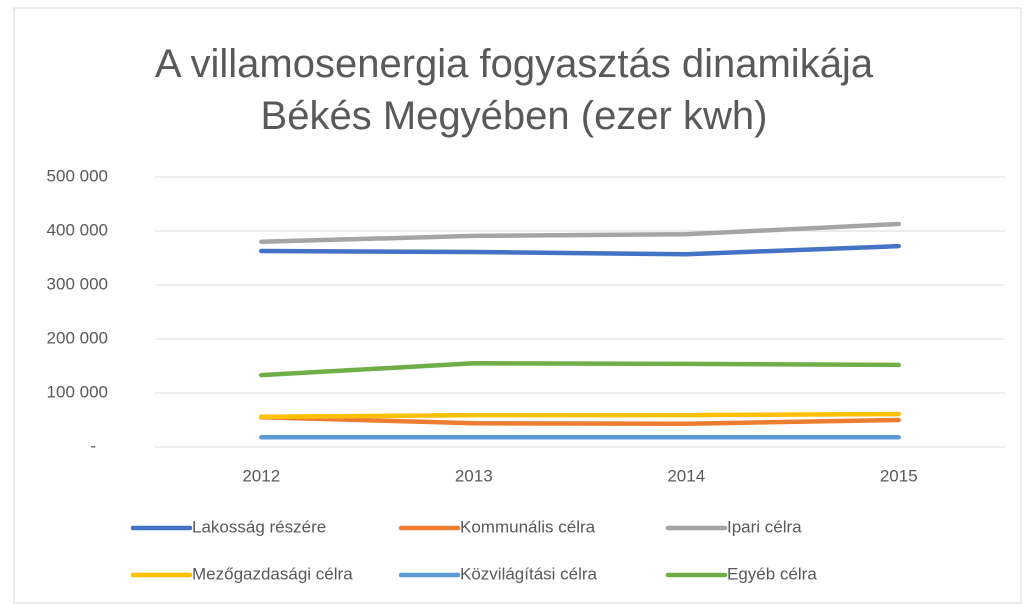  Describe the element at coordinates (77, 283) in the screenshot. I see `y-tick-label: 300 000` at that location.